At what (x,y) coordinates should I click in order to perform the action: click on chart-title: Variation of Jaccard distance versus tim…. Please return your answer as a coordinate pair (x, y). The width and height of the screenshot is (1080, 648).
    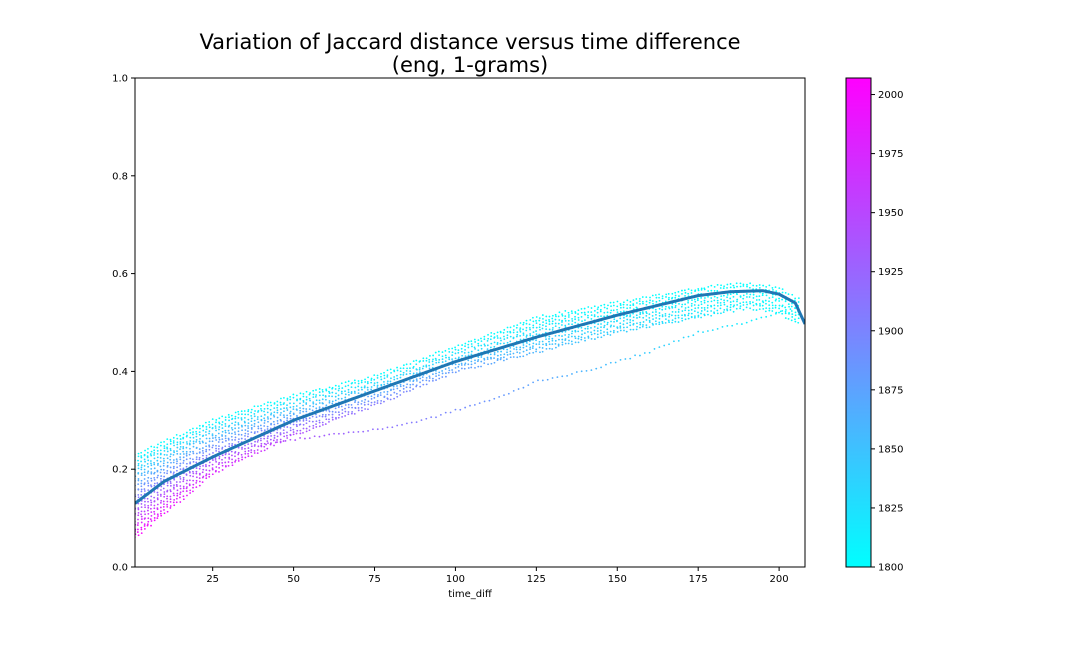
    Looking at the image, I should click on (470, 42).